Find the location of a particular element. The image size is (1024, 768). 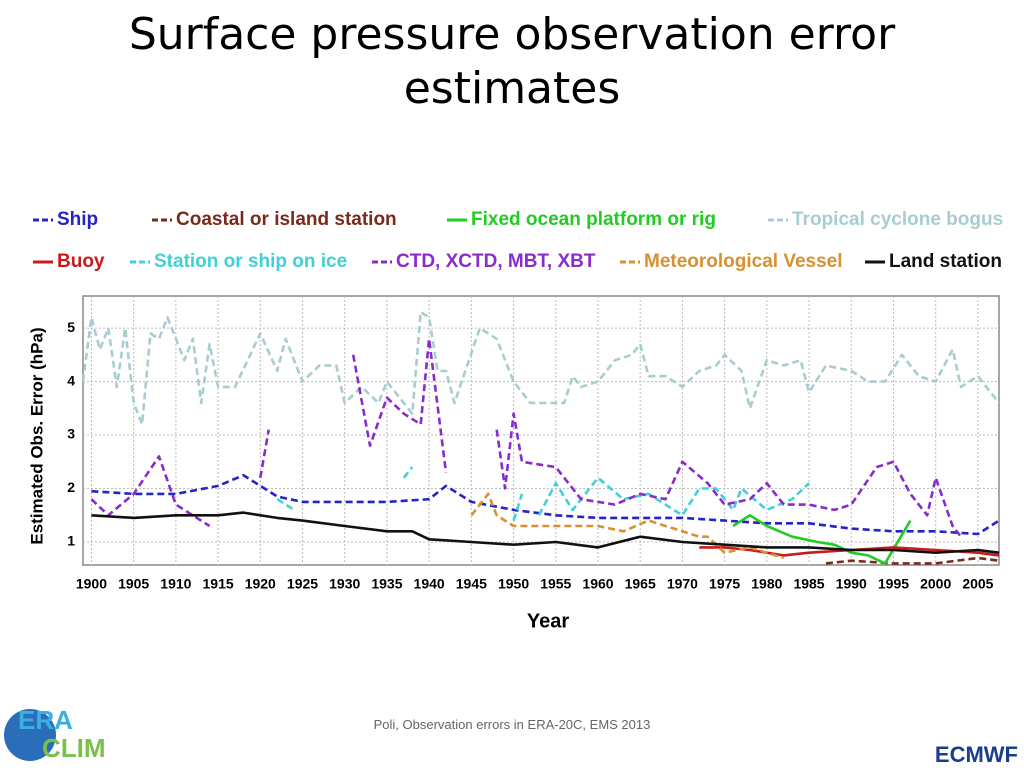

legend-label: Land station is located at coordinates (945, 261).